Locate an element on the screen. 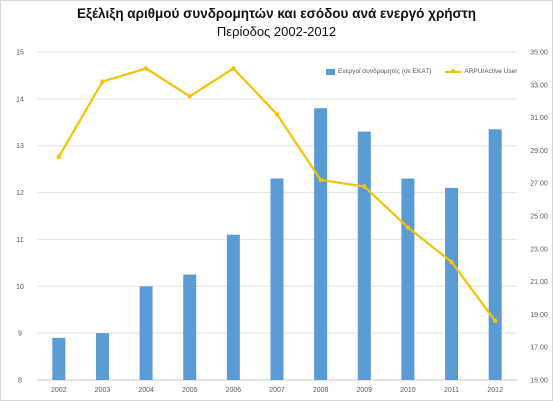  legend-line-swatch is located at coordinates (453, 70).